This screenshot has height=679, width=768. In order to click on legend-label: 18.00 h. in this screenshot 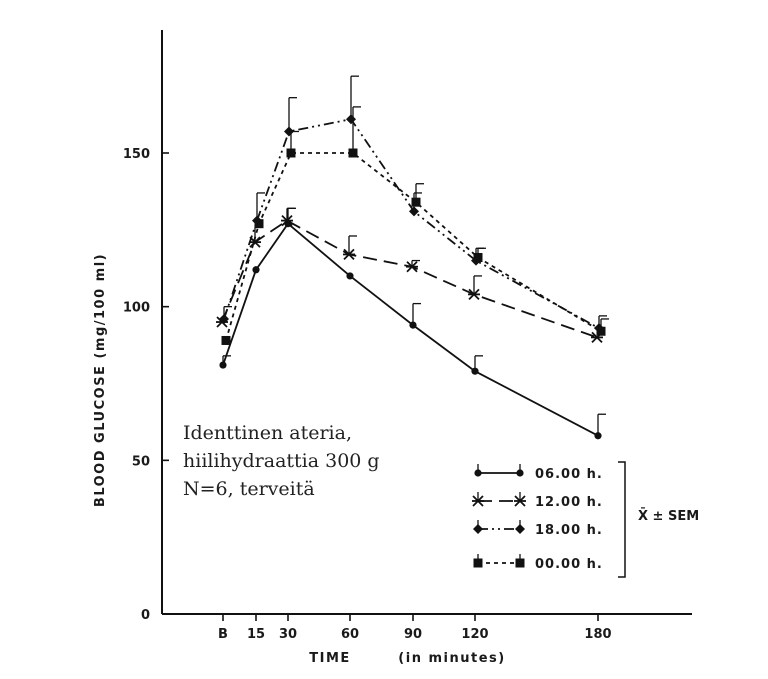, I will do `click(569, 530)`.